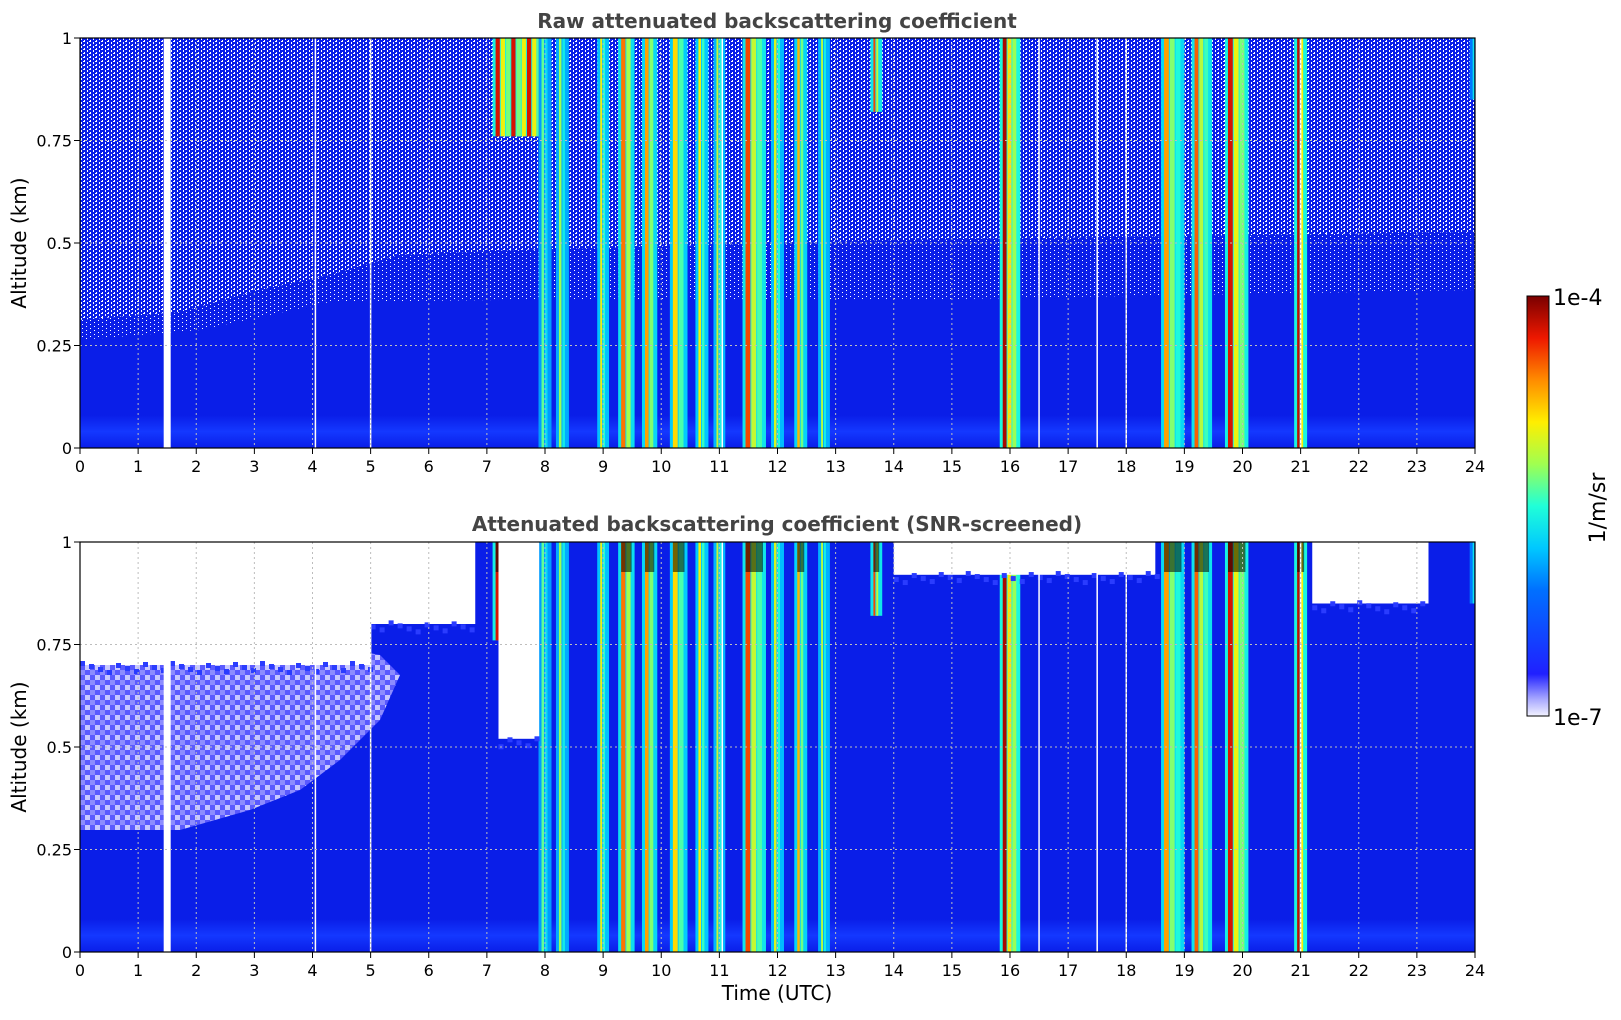 The image size is (1621, 1020). What do you see at coordinates (780, 462) in the screenshot?
I see `panel1-x-ticks: 0 1 2 3 4 5 6 7 8 9 10 11 12 13 14 15 16 17 18 19 20 21 22 23 24` at bounding box center [780, 462].